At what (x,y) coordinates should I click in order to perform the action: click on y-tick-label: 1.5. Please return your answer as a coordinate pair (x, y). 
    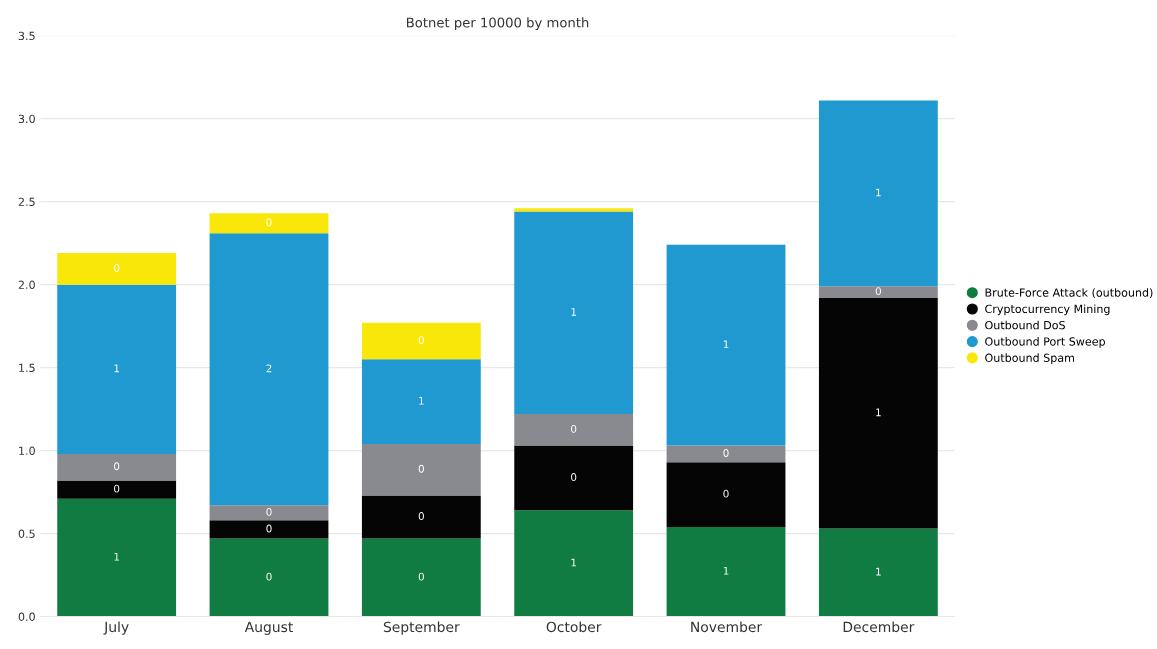
    Looking at the image, I should click on (27, 367).